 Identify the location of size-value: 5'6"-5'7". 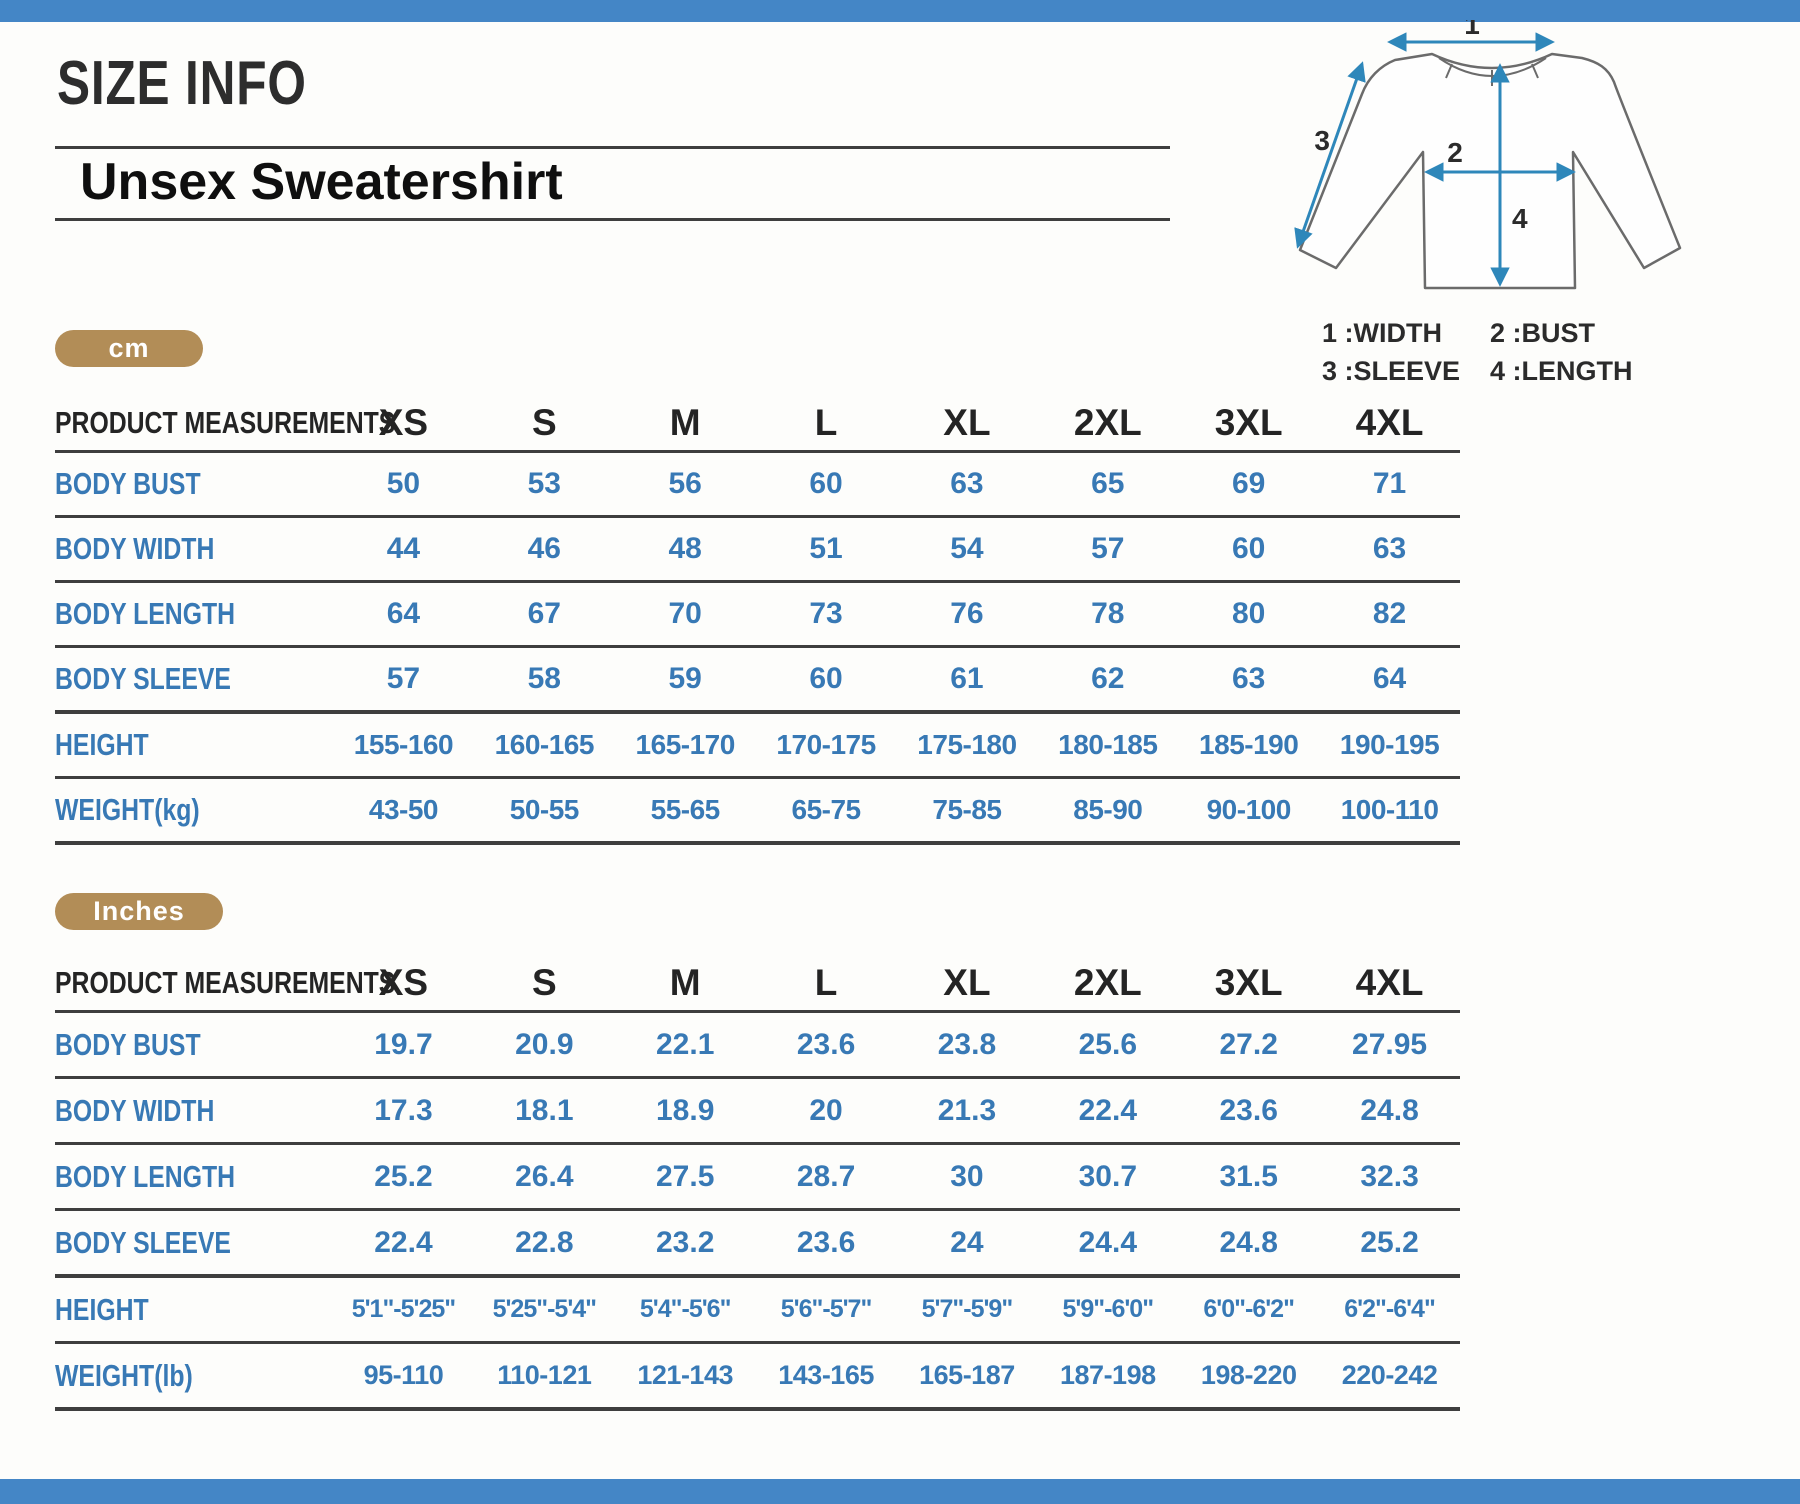
(826, 1310).